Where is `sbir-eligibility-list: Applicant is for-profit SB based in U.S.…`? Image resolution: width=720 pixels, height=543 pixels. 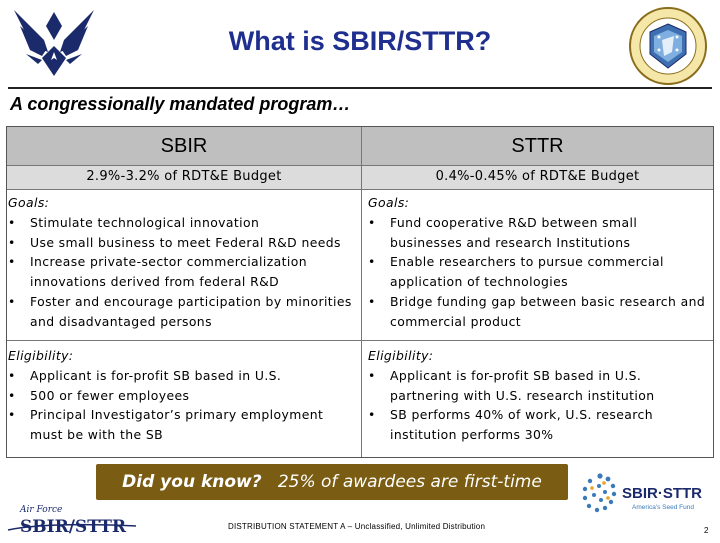
sbir-eligibility-list: Applicant is for-profit SB based in U.S.… is located at coordinates (183, 405).